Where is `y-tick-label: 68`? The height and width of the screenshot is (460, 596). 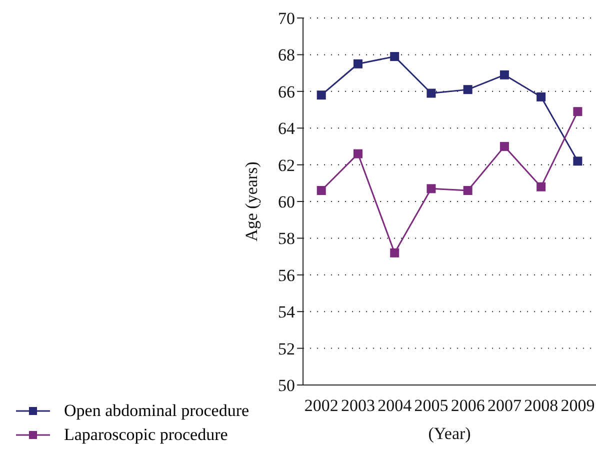
y-tick-label: 68 is located at coordinates (287, 55).